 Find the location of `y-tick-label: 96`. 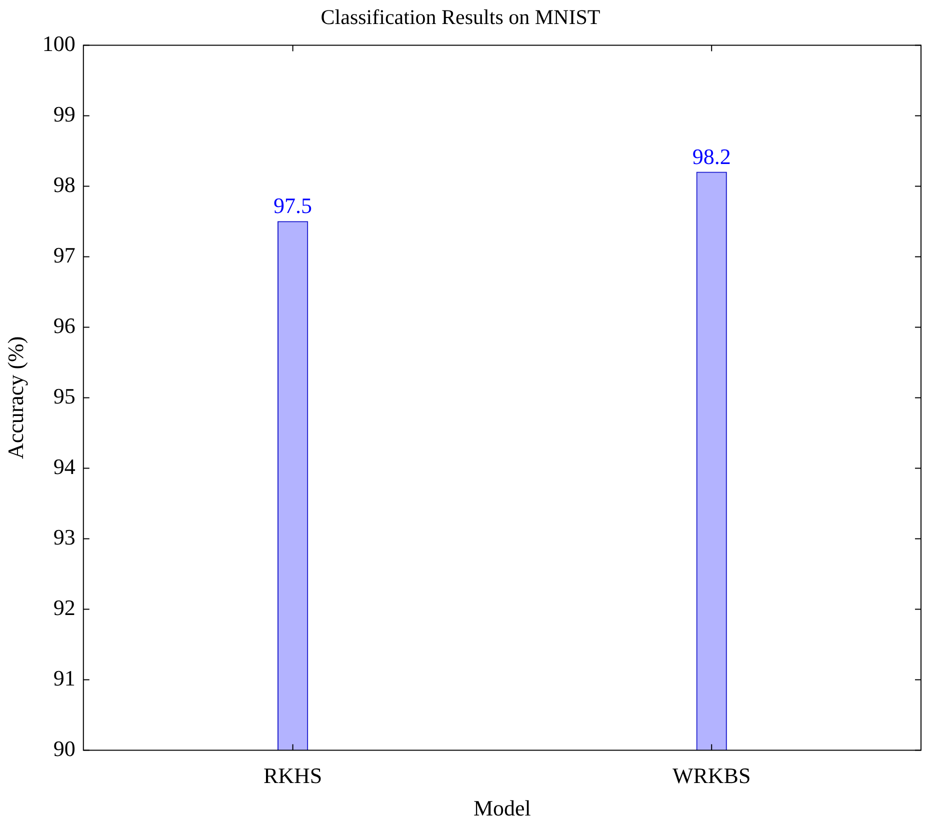

y-tick-label: 96 is located at coordinates (64, 325).